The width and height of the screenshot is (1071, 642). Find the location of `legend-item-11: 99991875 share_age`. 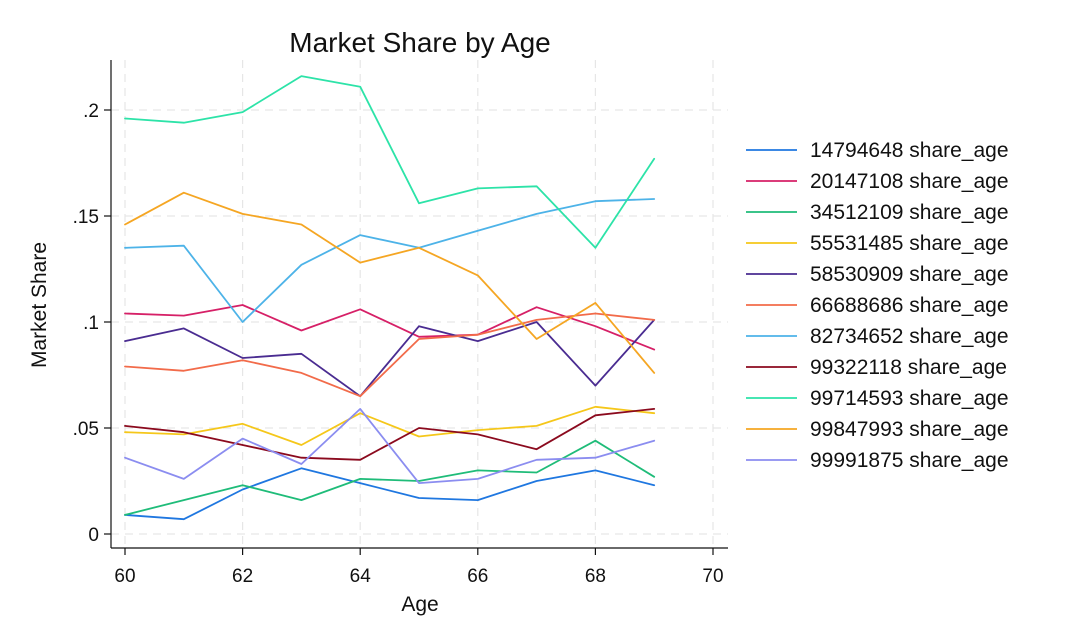

legend-item-11: 99991875 share_age is located at coordinates (877, 460).